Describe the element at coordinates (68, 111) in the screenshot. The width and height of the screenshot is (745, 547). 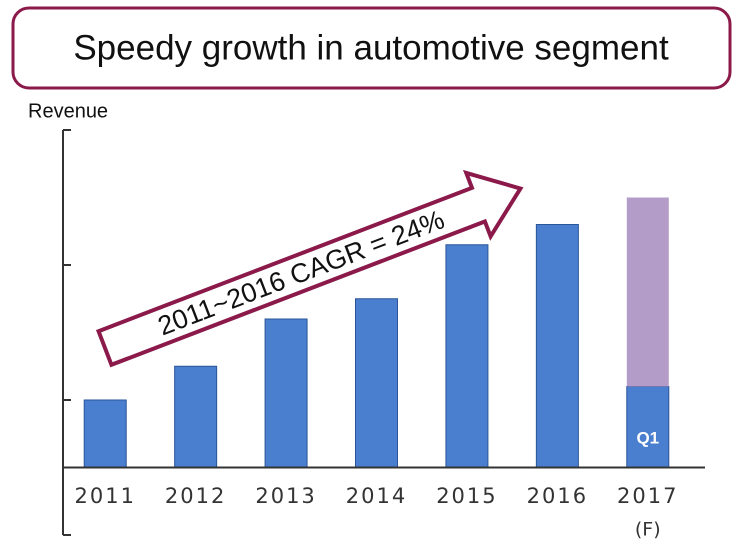
I see `y-axis-label: Revenue` at that location.